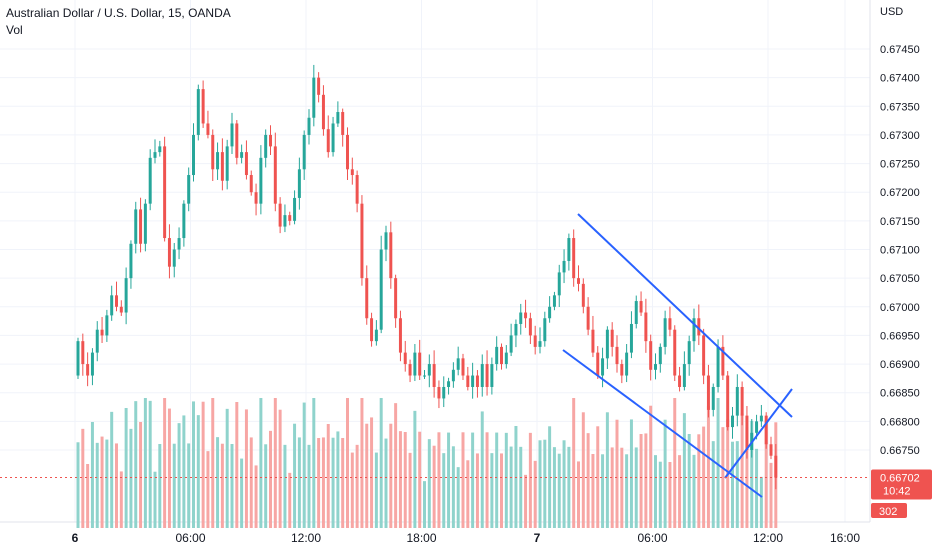 The image size is (932, 550). What do you see at coordinates (306, 538) in the screenshot?
I see `time-tick-label: 12:00` at bounding box center [306, 538].